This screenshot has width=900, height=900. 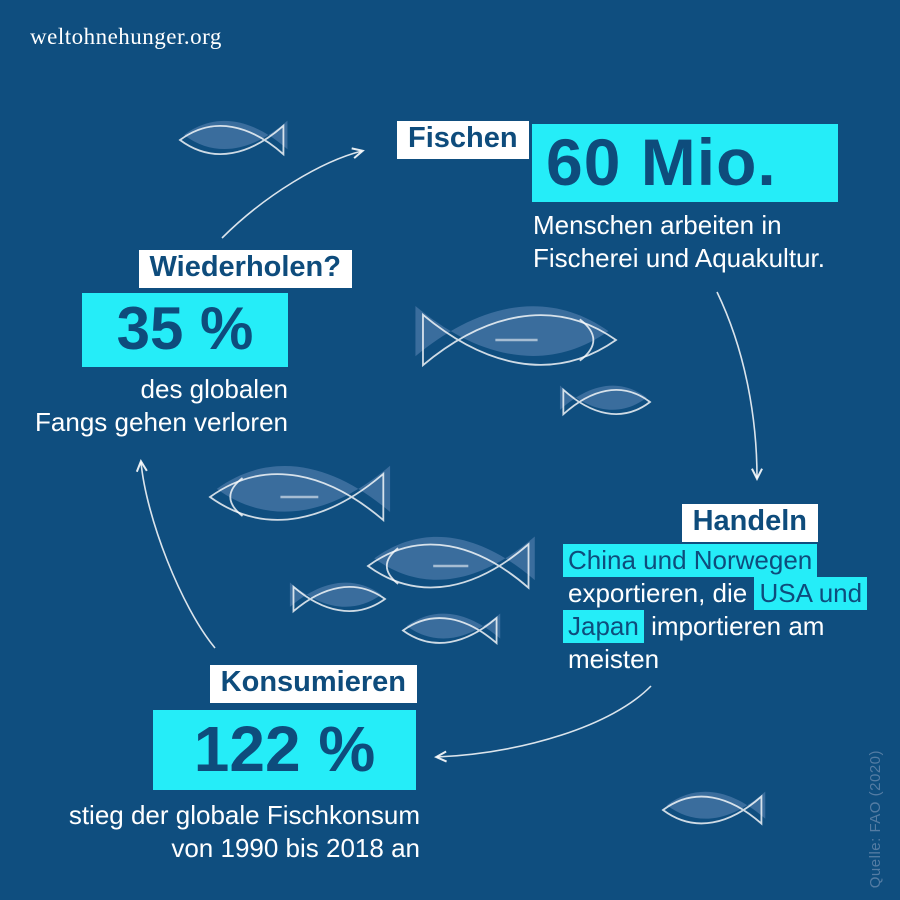 I want to click on stat-konsumieren: 122 %, so click(x=284, y=750).